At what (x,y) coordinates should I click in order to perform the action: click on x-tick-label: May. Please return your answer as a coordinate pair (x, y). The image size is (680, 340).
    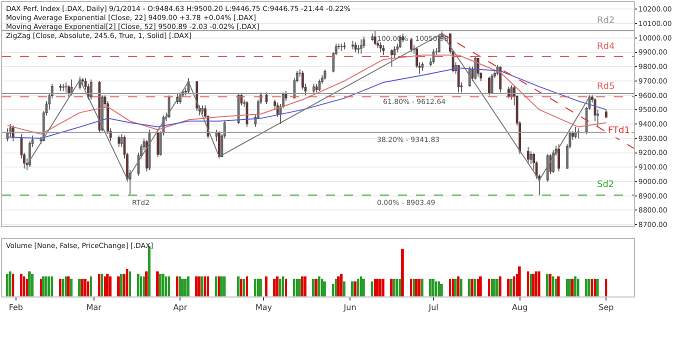
    Looking at the image, I should click on (263, 307).